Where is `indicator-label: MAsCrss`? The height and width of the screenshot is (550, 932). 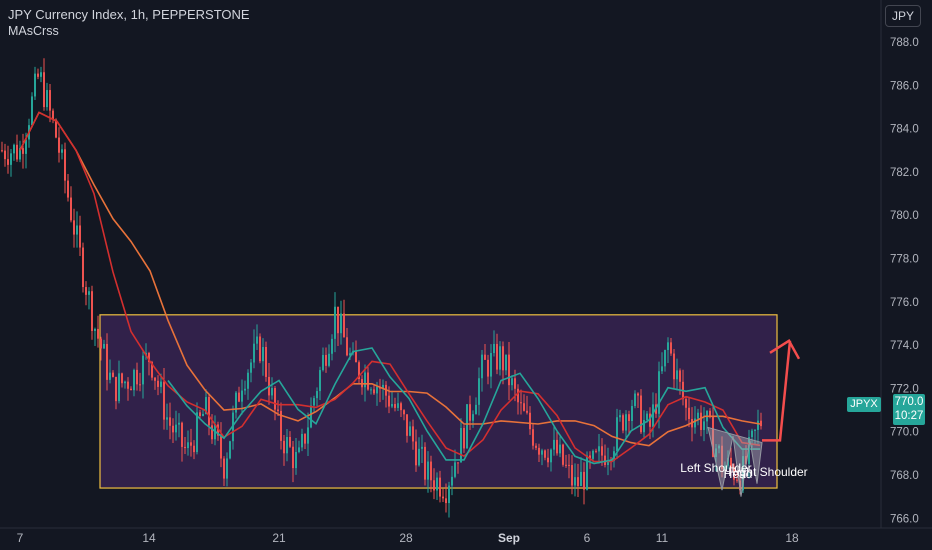
indicator-label: MAsCrss is located at coordinates (33, 31).